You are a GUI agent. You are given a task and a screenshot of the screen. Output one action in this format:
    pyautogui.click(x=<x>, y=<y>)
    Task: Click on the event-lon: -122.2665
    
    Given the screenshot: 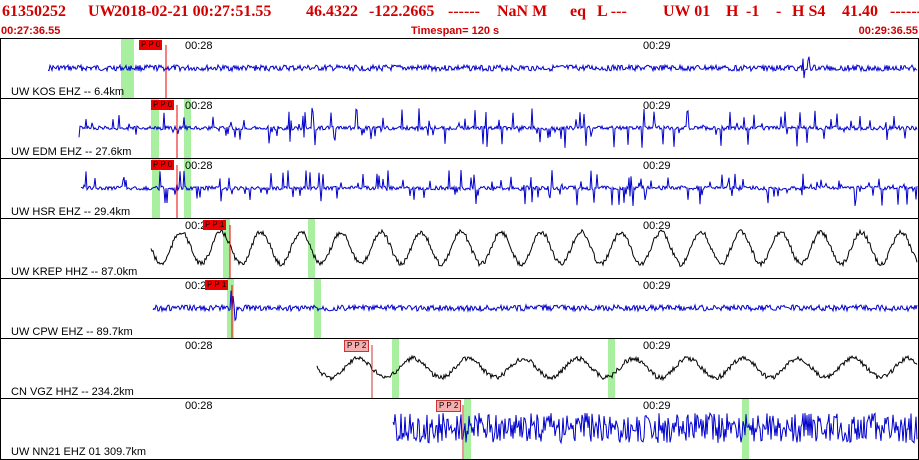 What is the action you would take?
    pyautogui.click(x=402, y=11)
    